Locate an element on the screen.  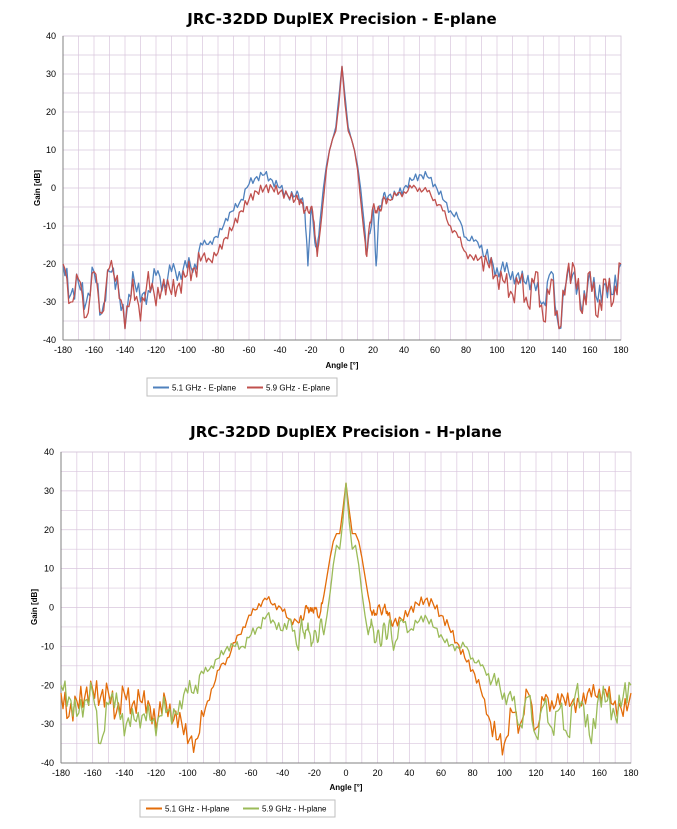
legend-label-0: 5.1 GHz - E-plane is located at coordinates (204, 388).